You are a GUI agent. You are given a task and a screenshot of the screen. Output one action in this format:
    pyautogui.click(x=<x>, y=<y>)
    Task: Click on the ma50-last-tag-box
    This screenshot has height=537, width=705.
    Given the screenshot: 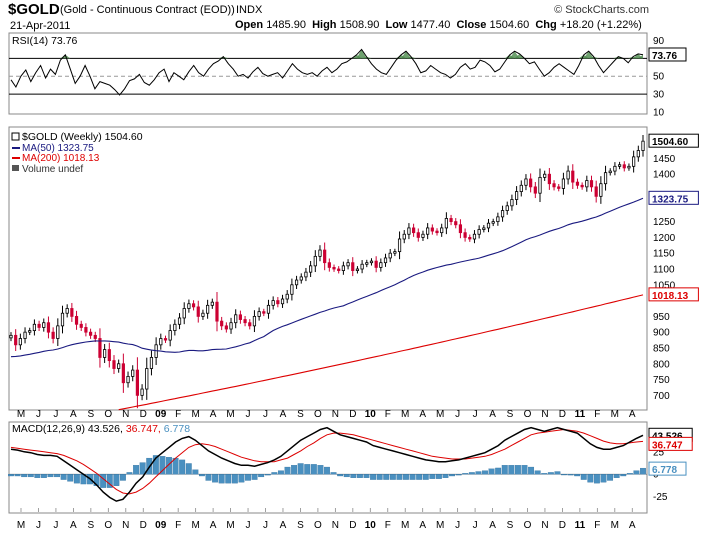 What is the action you would take?
    pyautogui.click(x=673, y=197)
    